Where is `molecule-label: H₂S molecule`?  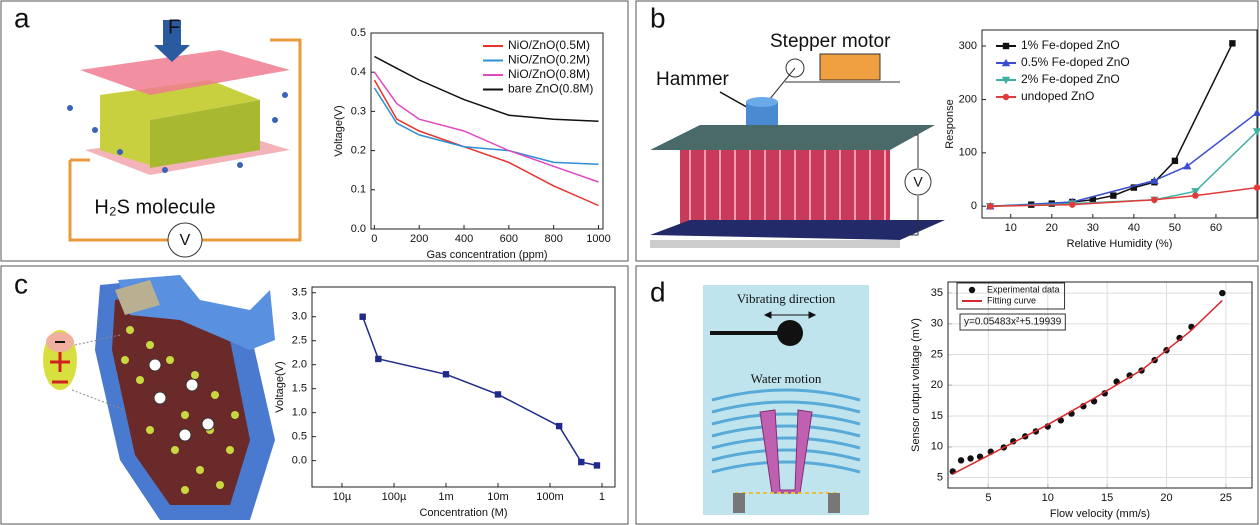 molecule-label: H₂S molecule is located at coordinates (154, 207).